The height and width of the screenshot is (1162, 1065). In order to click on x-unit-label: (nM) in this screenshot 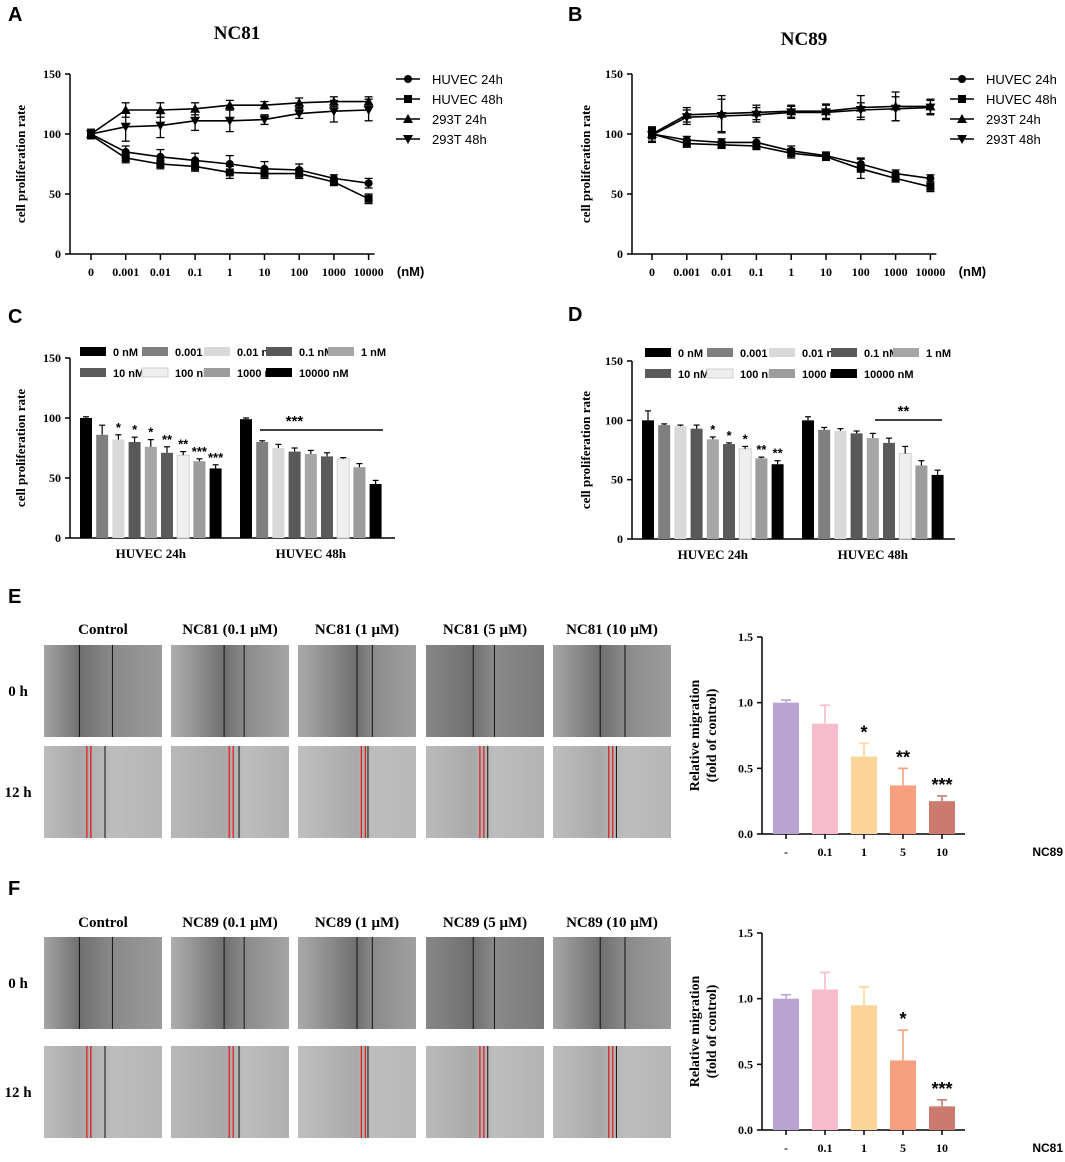, I will do `click(410, 271)`.